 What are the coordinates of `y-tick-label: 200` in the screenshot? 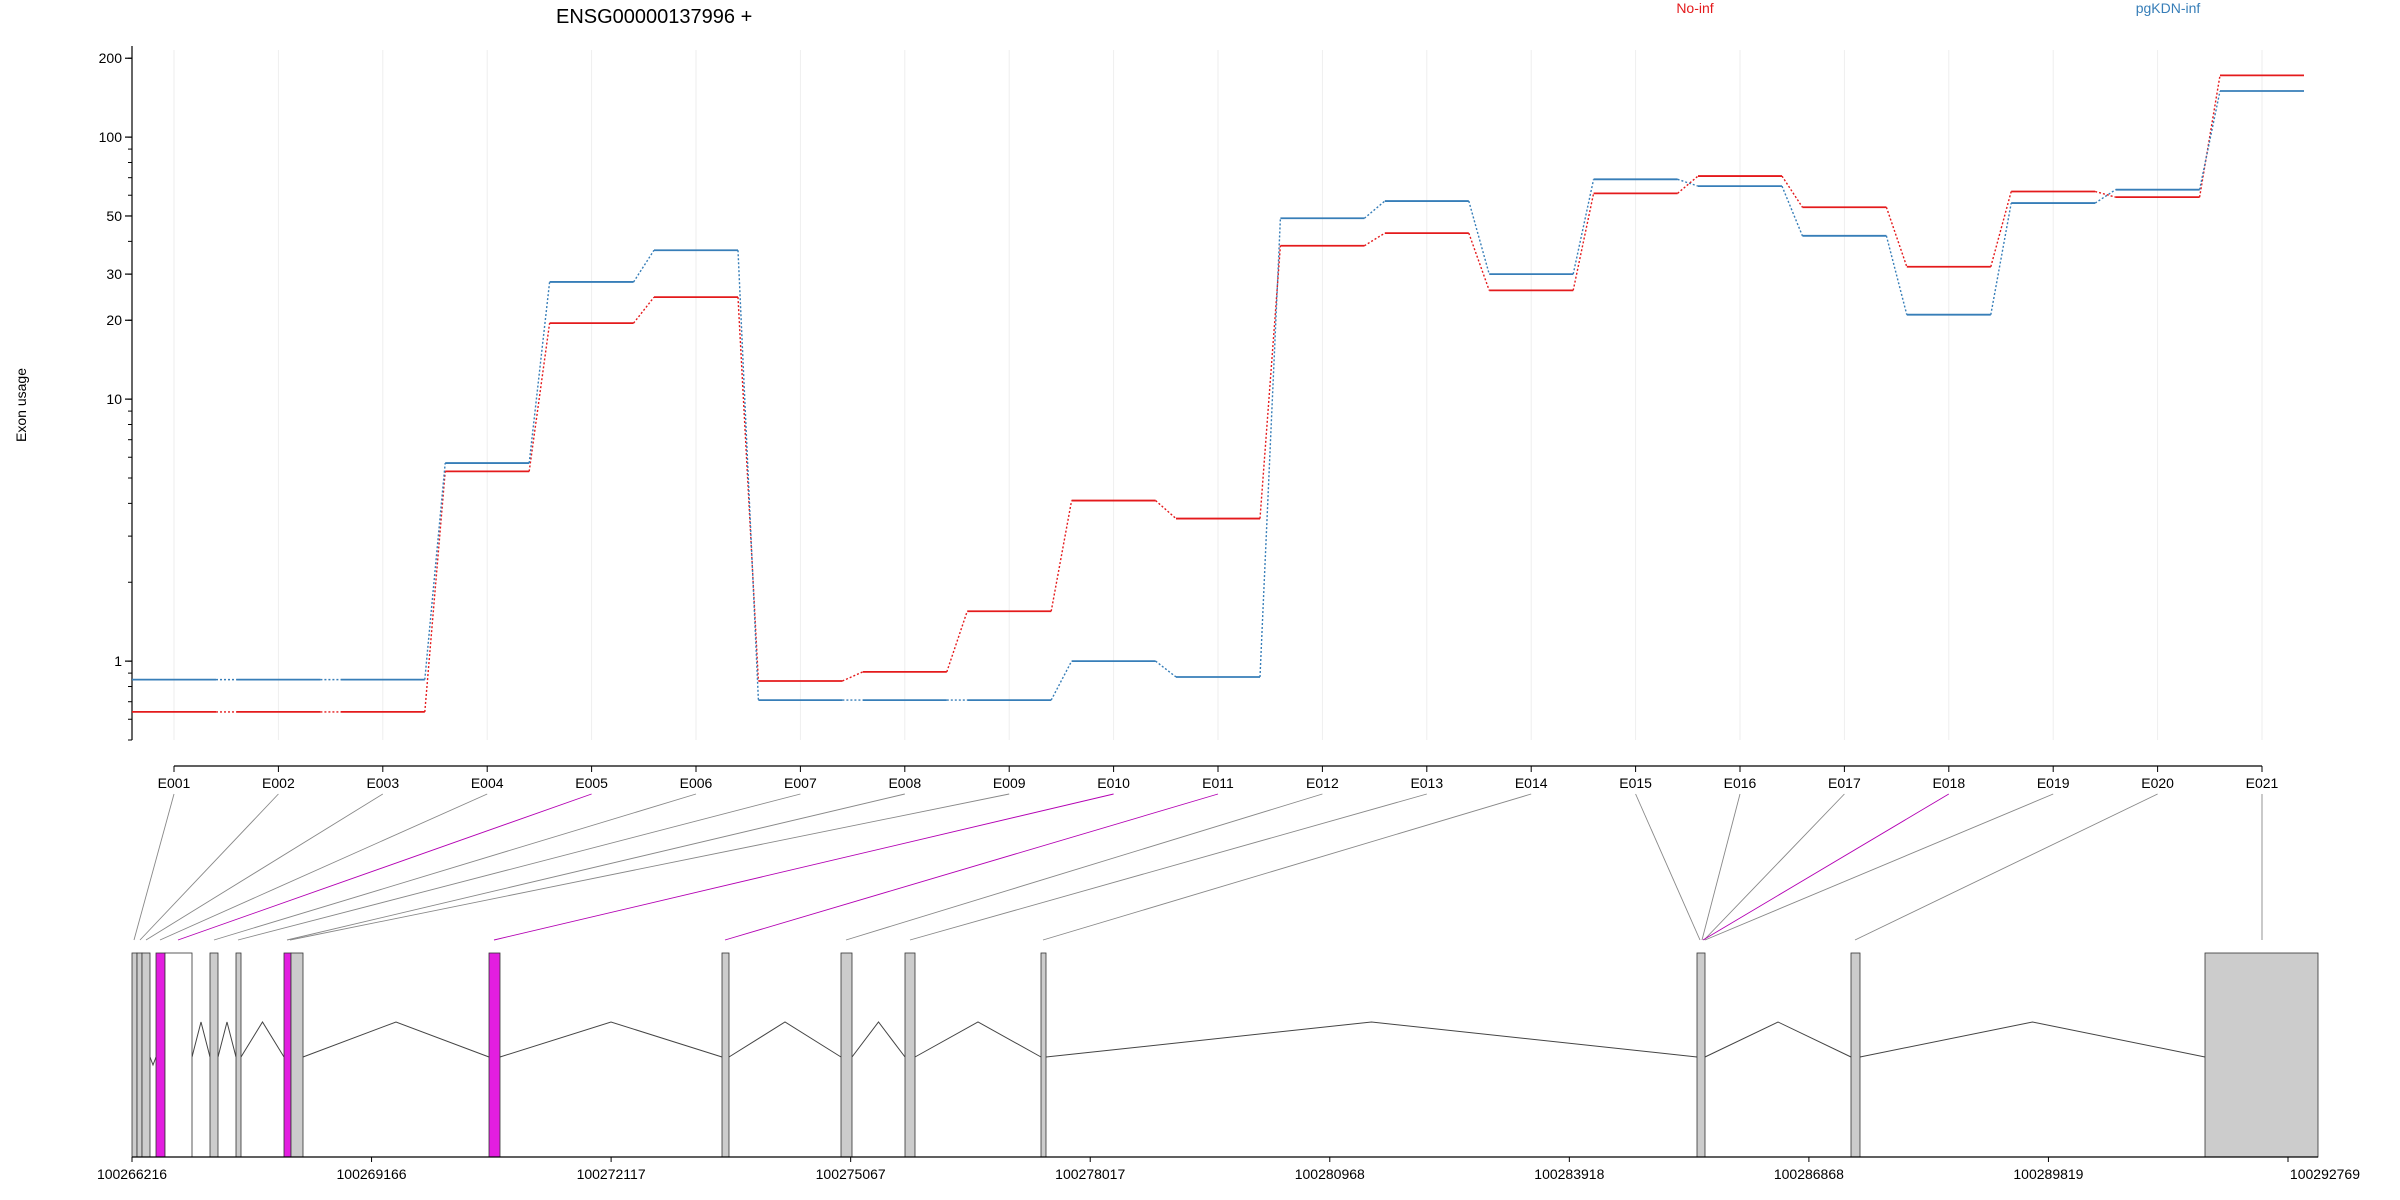 It's located at (111, 58).